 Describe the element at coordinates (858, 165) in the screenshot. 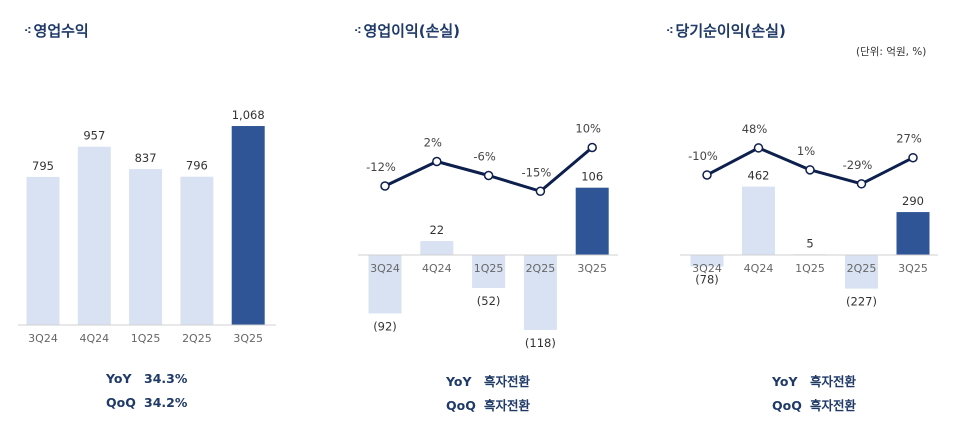

I see `margin-label: -29%` at that location.